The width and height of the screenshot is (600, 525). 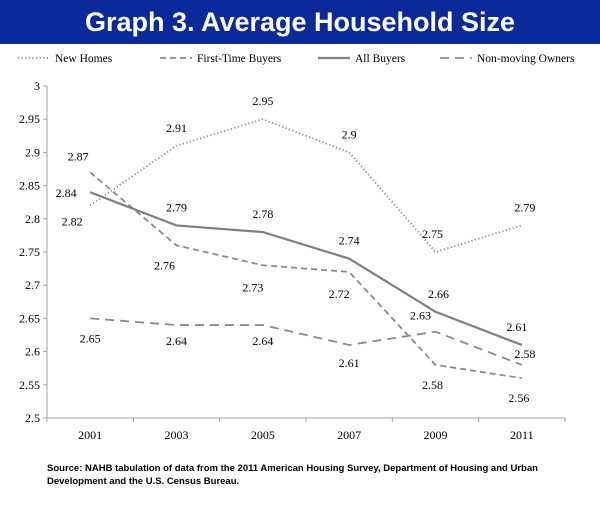 I want to click on data-label: 2.74, so click(x=349, y=241).